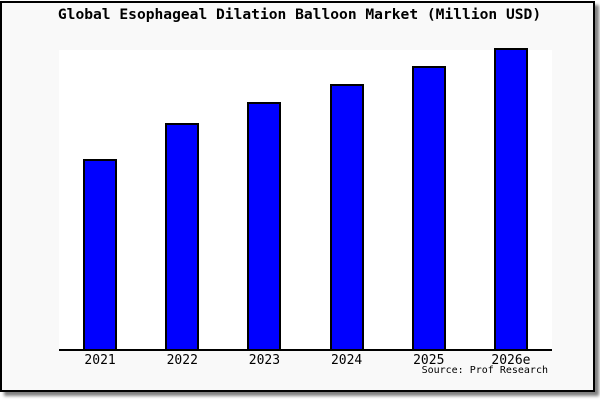 The image size is (600, 400). I want to click on bar-slot-2025, so click(429, 207).